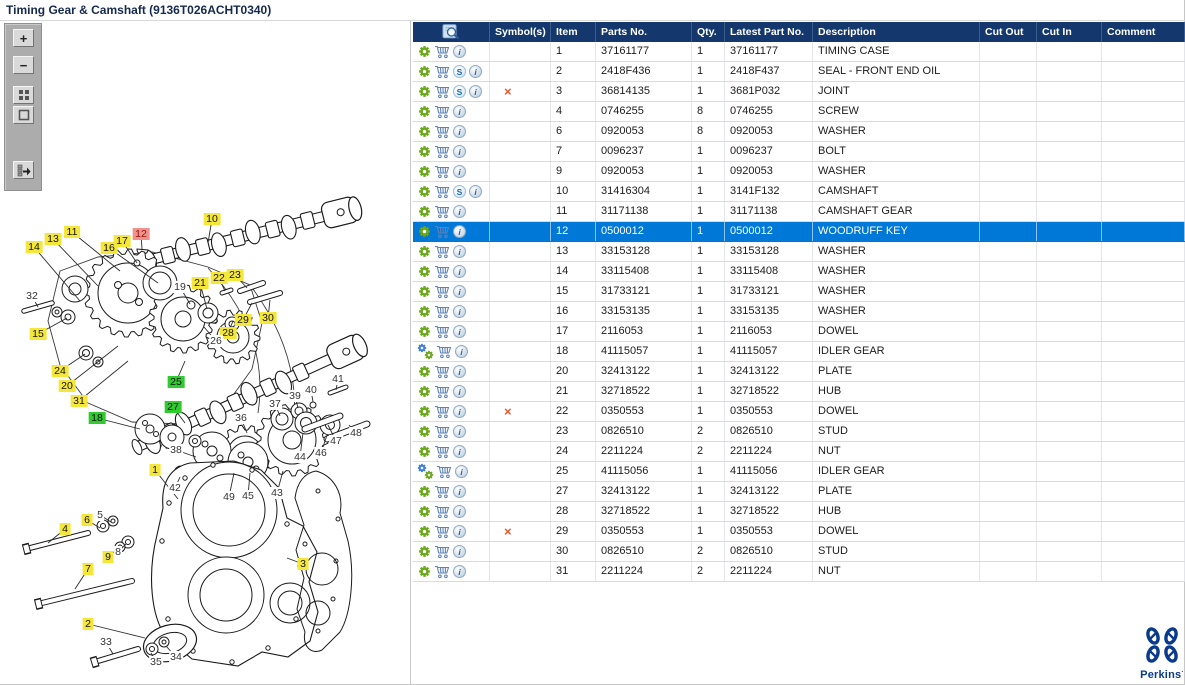  Describe the element at coordinates (799, 472) in the screenshot. I see `table-row-item-25: i 25 41115056 1 41115056 IDLER GEAR` at that location.